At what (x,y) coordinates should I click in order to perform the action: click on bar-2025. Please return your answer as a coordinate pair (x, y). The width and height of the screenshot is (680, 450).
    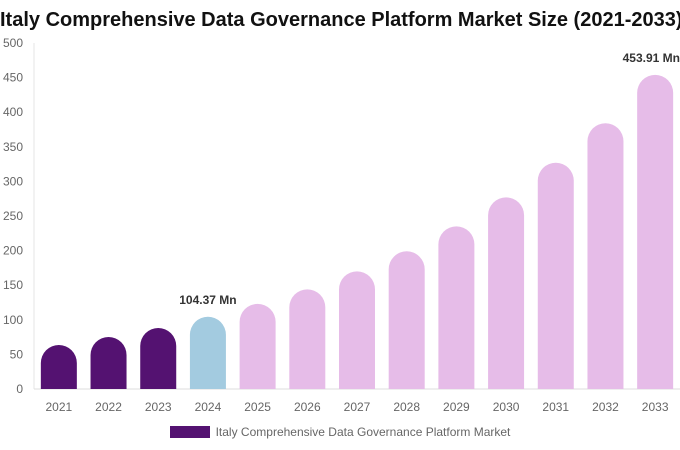
    Looking at the image, I should click on (257, 346).